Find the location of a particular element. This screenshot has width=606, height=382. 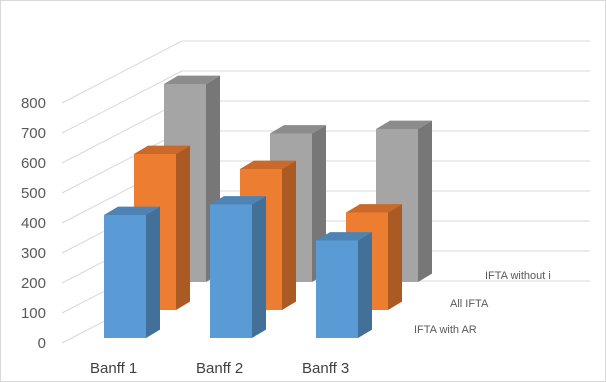

y-tick-label: 800 is located at coordinates (33, 103).